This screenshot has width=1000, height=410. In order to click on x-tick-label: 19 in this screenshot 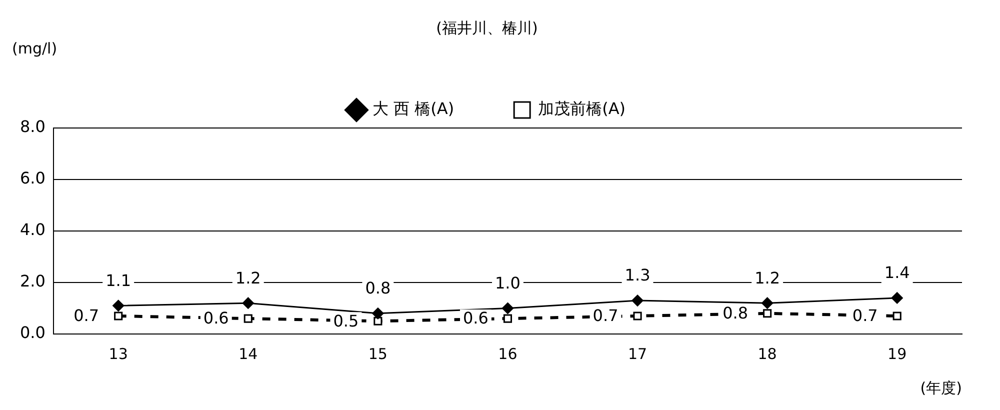, I will do `click(897, 353)`.